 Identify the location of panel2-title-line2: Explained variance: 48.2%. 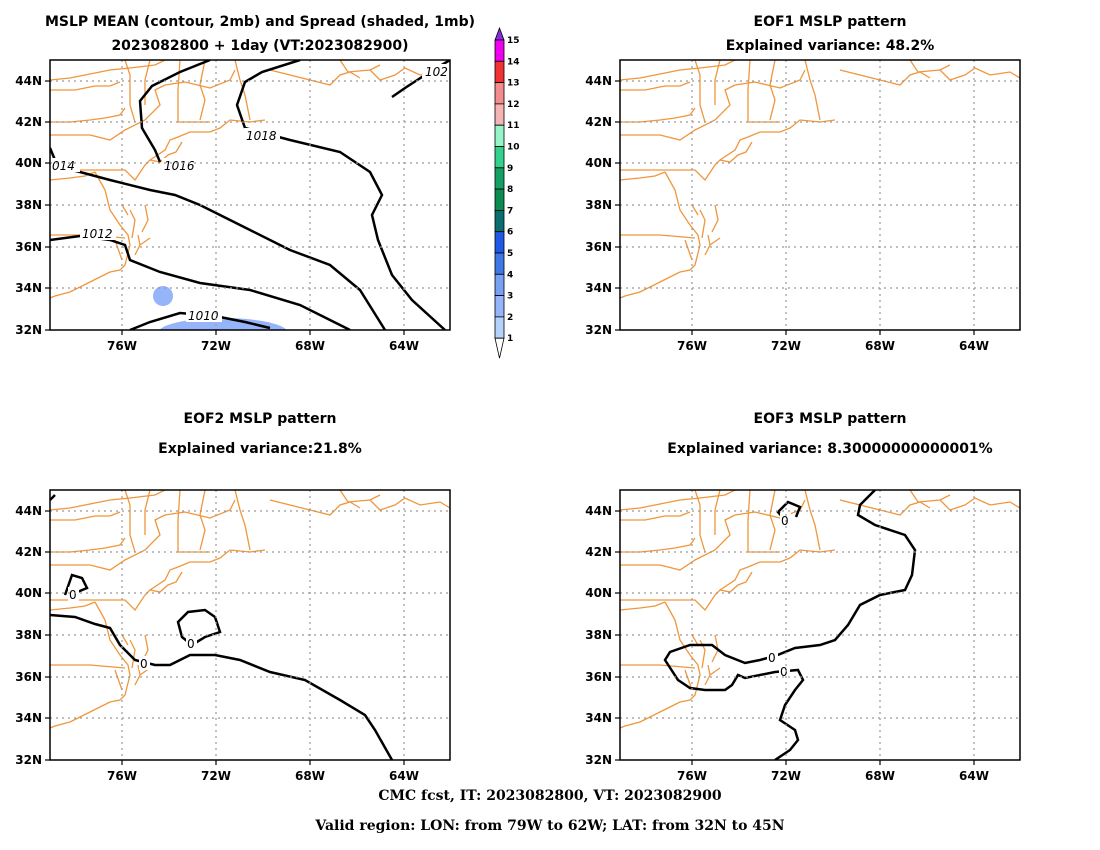
(830, 46).